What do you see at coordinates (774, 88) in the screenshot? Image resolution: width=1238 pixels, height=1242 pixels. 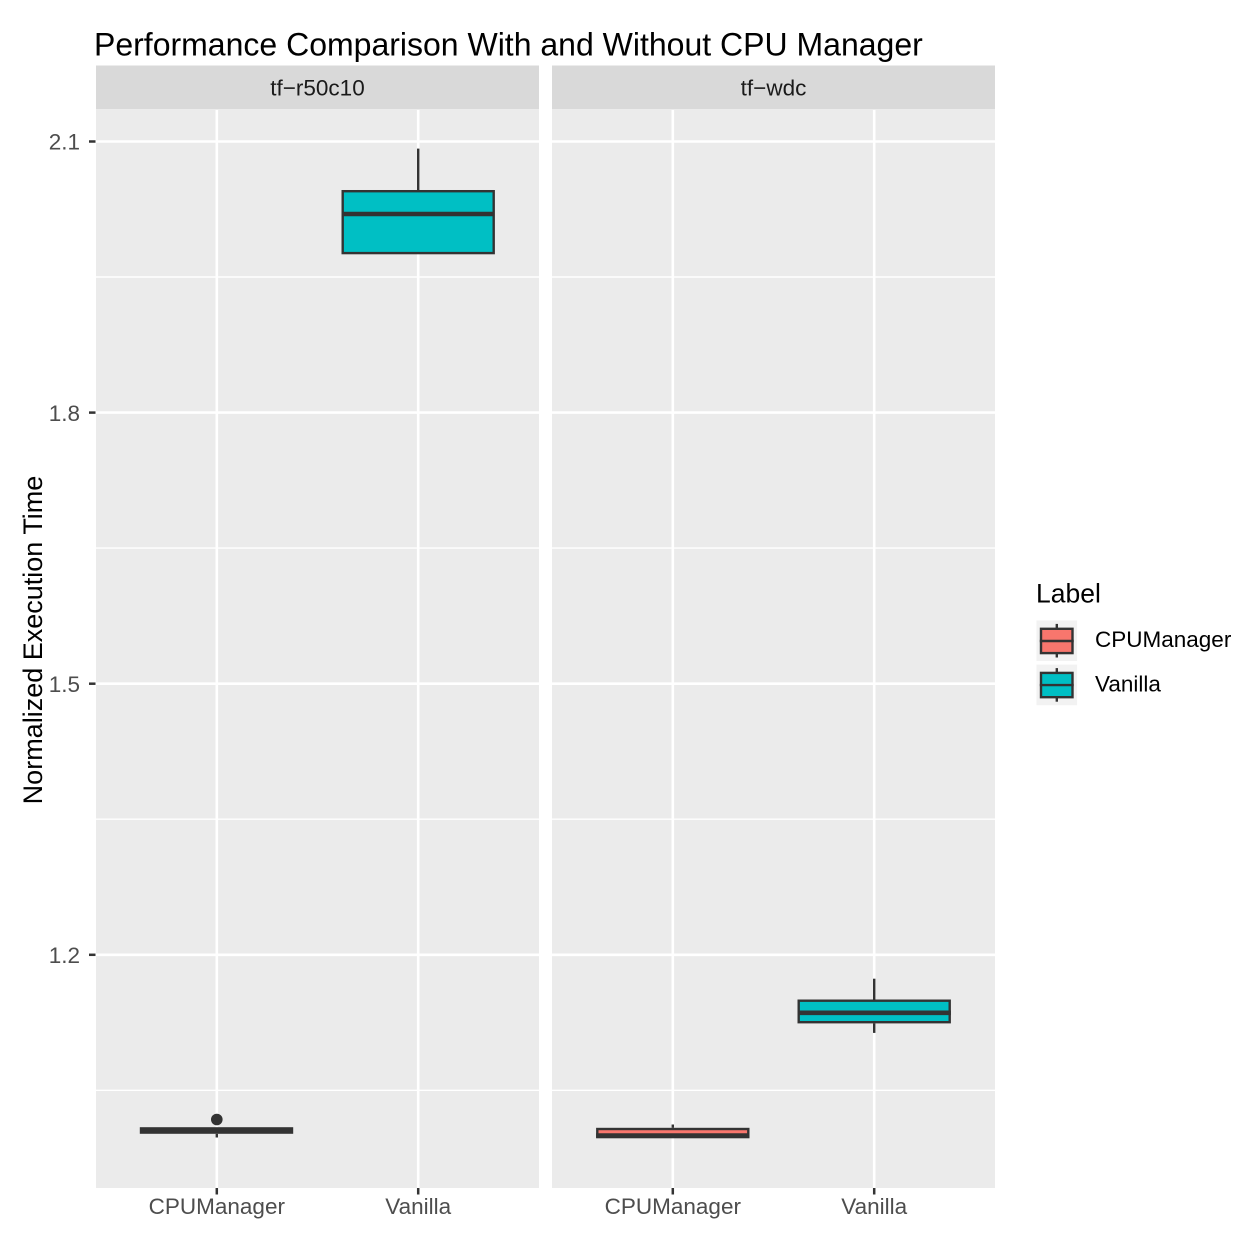 I see `svg-text: tf−wdc` at bounding box center [774, 88].